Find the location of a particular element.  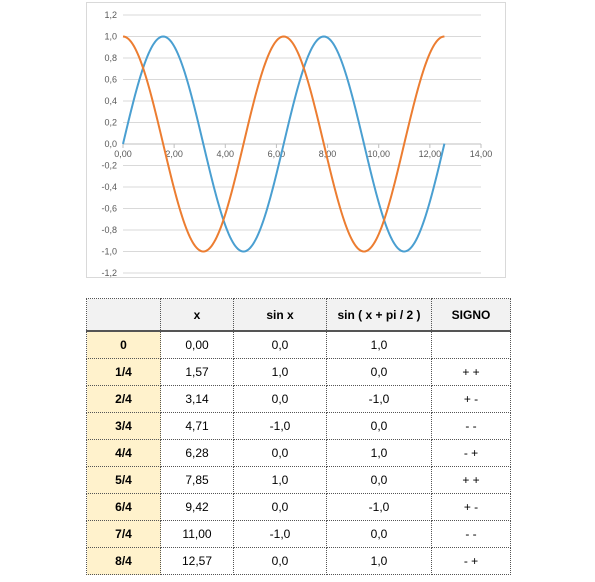

header-sin-shifted: sin ( x + pi / 2 ) is located at coordinates (379, 315).